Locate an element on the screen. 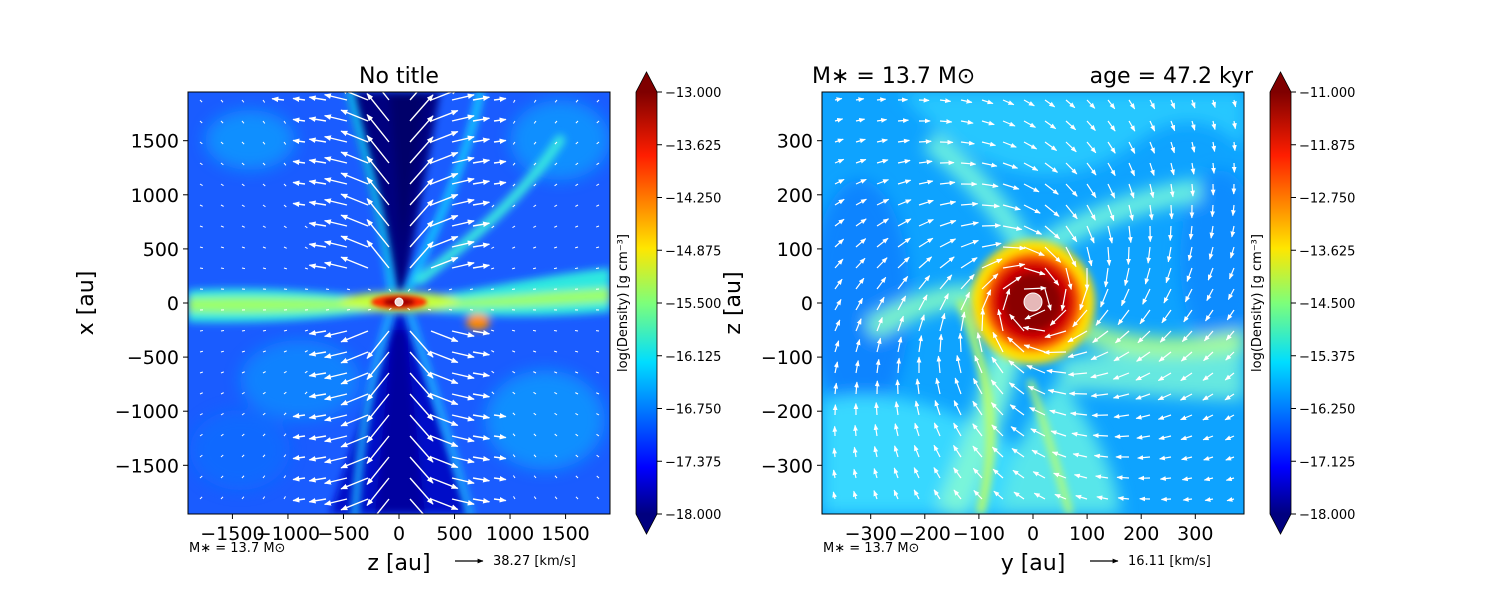 Image resolution: width=1500 pixels, height=600 pixels. left-y-tick-label: −1000 is located at coordinates (147, 412).